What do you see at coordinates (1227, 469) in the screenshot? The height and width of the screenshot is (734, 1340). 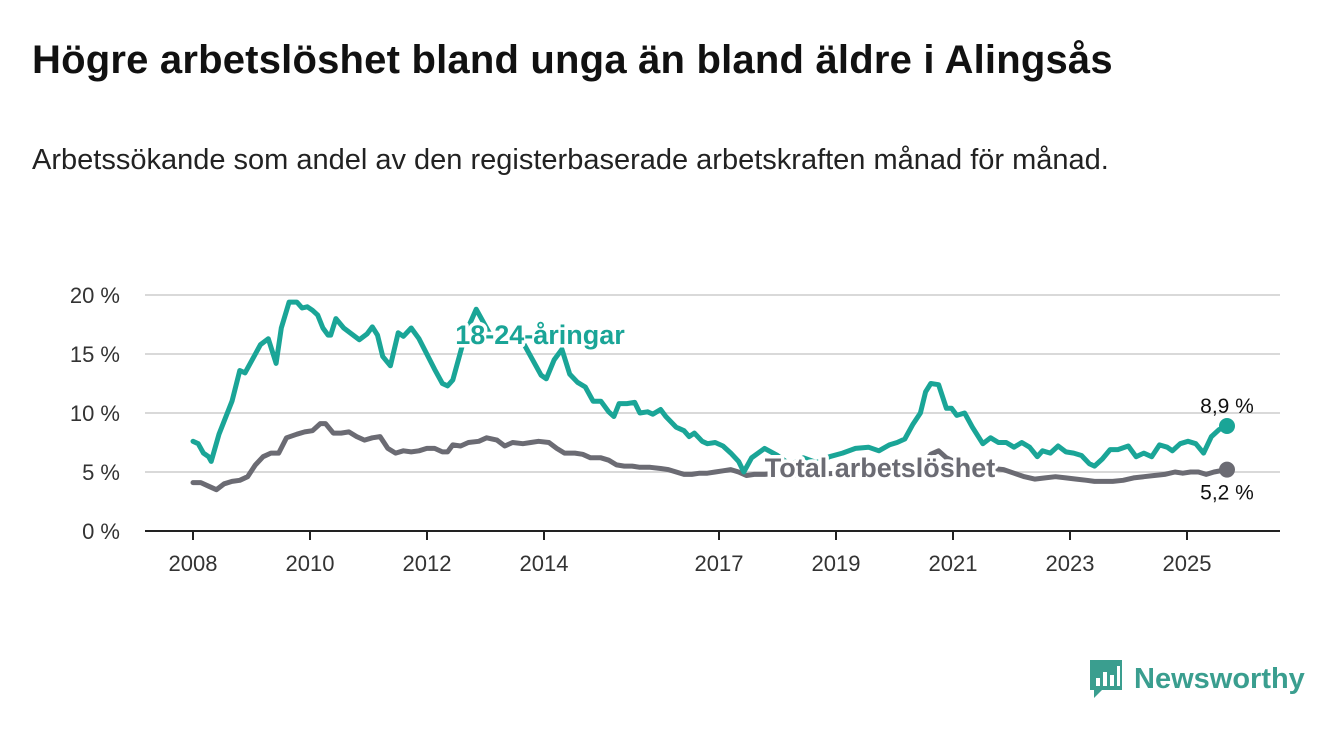 I see `end-point-total` at bounding box center [1227, 469].